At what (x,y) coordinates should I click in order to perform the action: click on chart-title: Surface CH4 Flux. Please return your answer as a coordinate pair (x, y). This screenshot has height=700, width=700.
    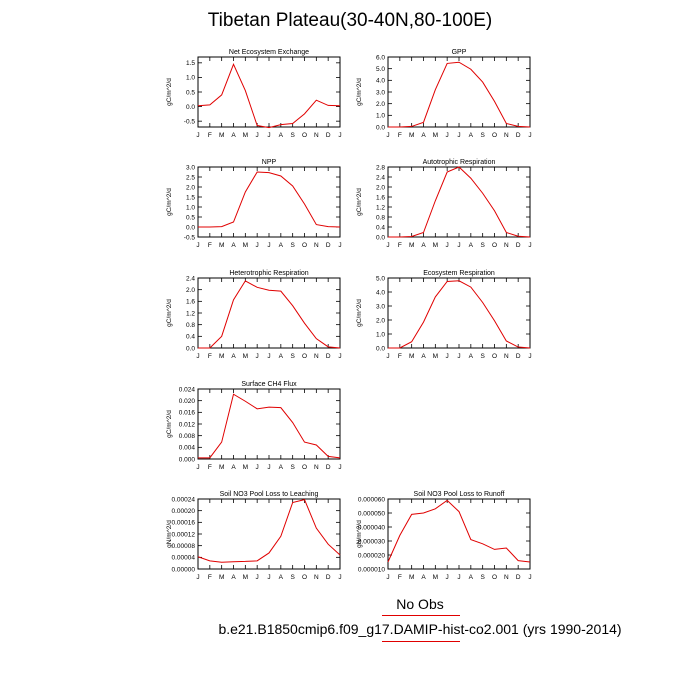
    Looking at the image, I should click on (269, 384).